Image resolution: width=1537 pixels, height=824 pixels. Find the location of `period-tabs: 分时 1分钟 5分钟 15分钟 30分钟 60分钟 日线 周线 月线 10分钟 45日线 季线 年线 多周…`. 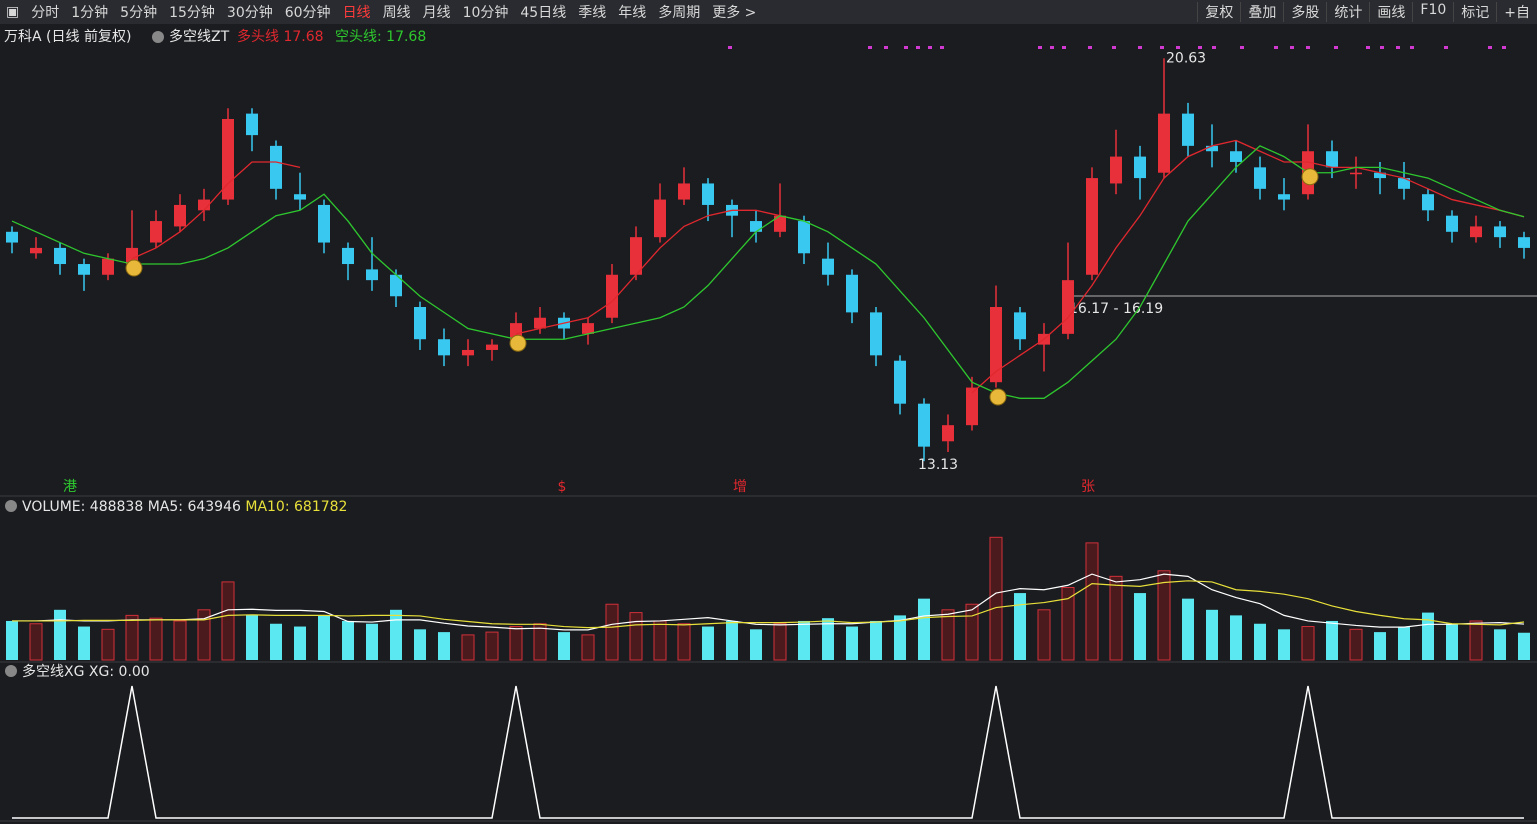

period-tabs: 分时 1分钟 5分钟 15分钟 30分钟 60分钟 日线 周线 月线 10分钟 45日线 季线 年线 多周… is located at coordinates (393, 12).